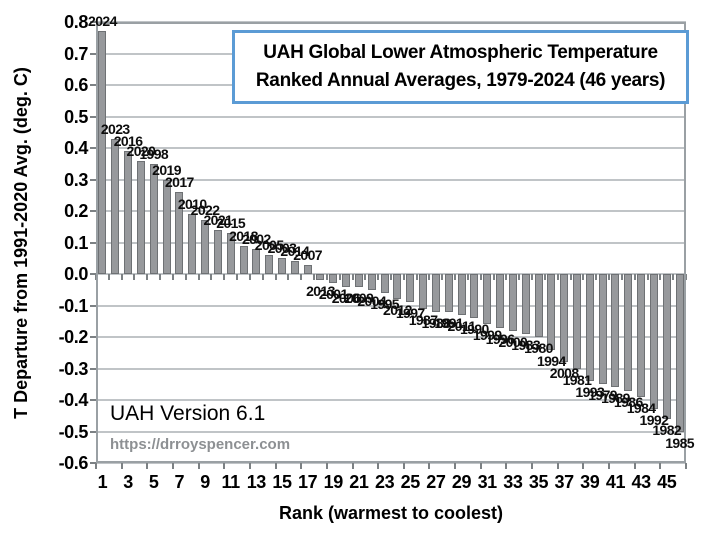  What do you see at coordinates (667, 429) in the screenshot?
I see `bar-label-1982: 1982` at bounding box center [667, 429].